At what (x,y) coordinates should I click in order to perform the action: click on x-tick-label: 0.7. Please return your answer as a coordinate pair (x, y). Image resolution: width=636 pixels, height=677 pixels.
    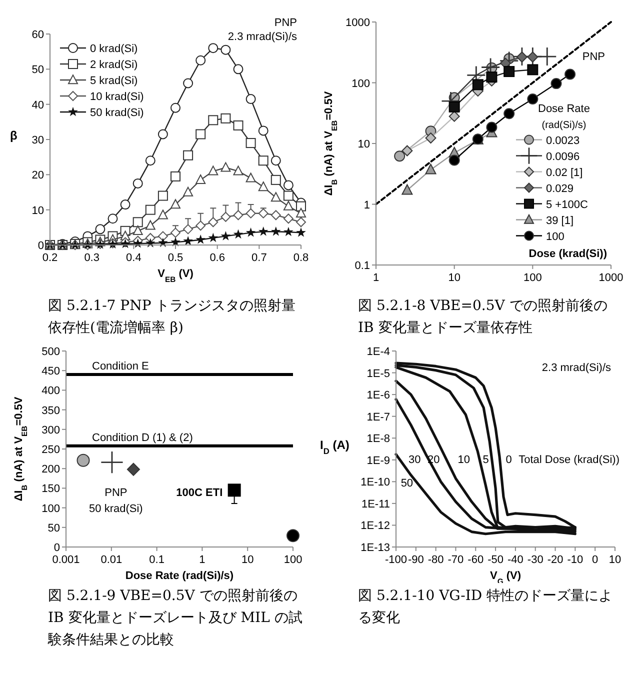
    Looking at the image, I should click on (259, 258).